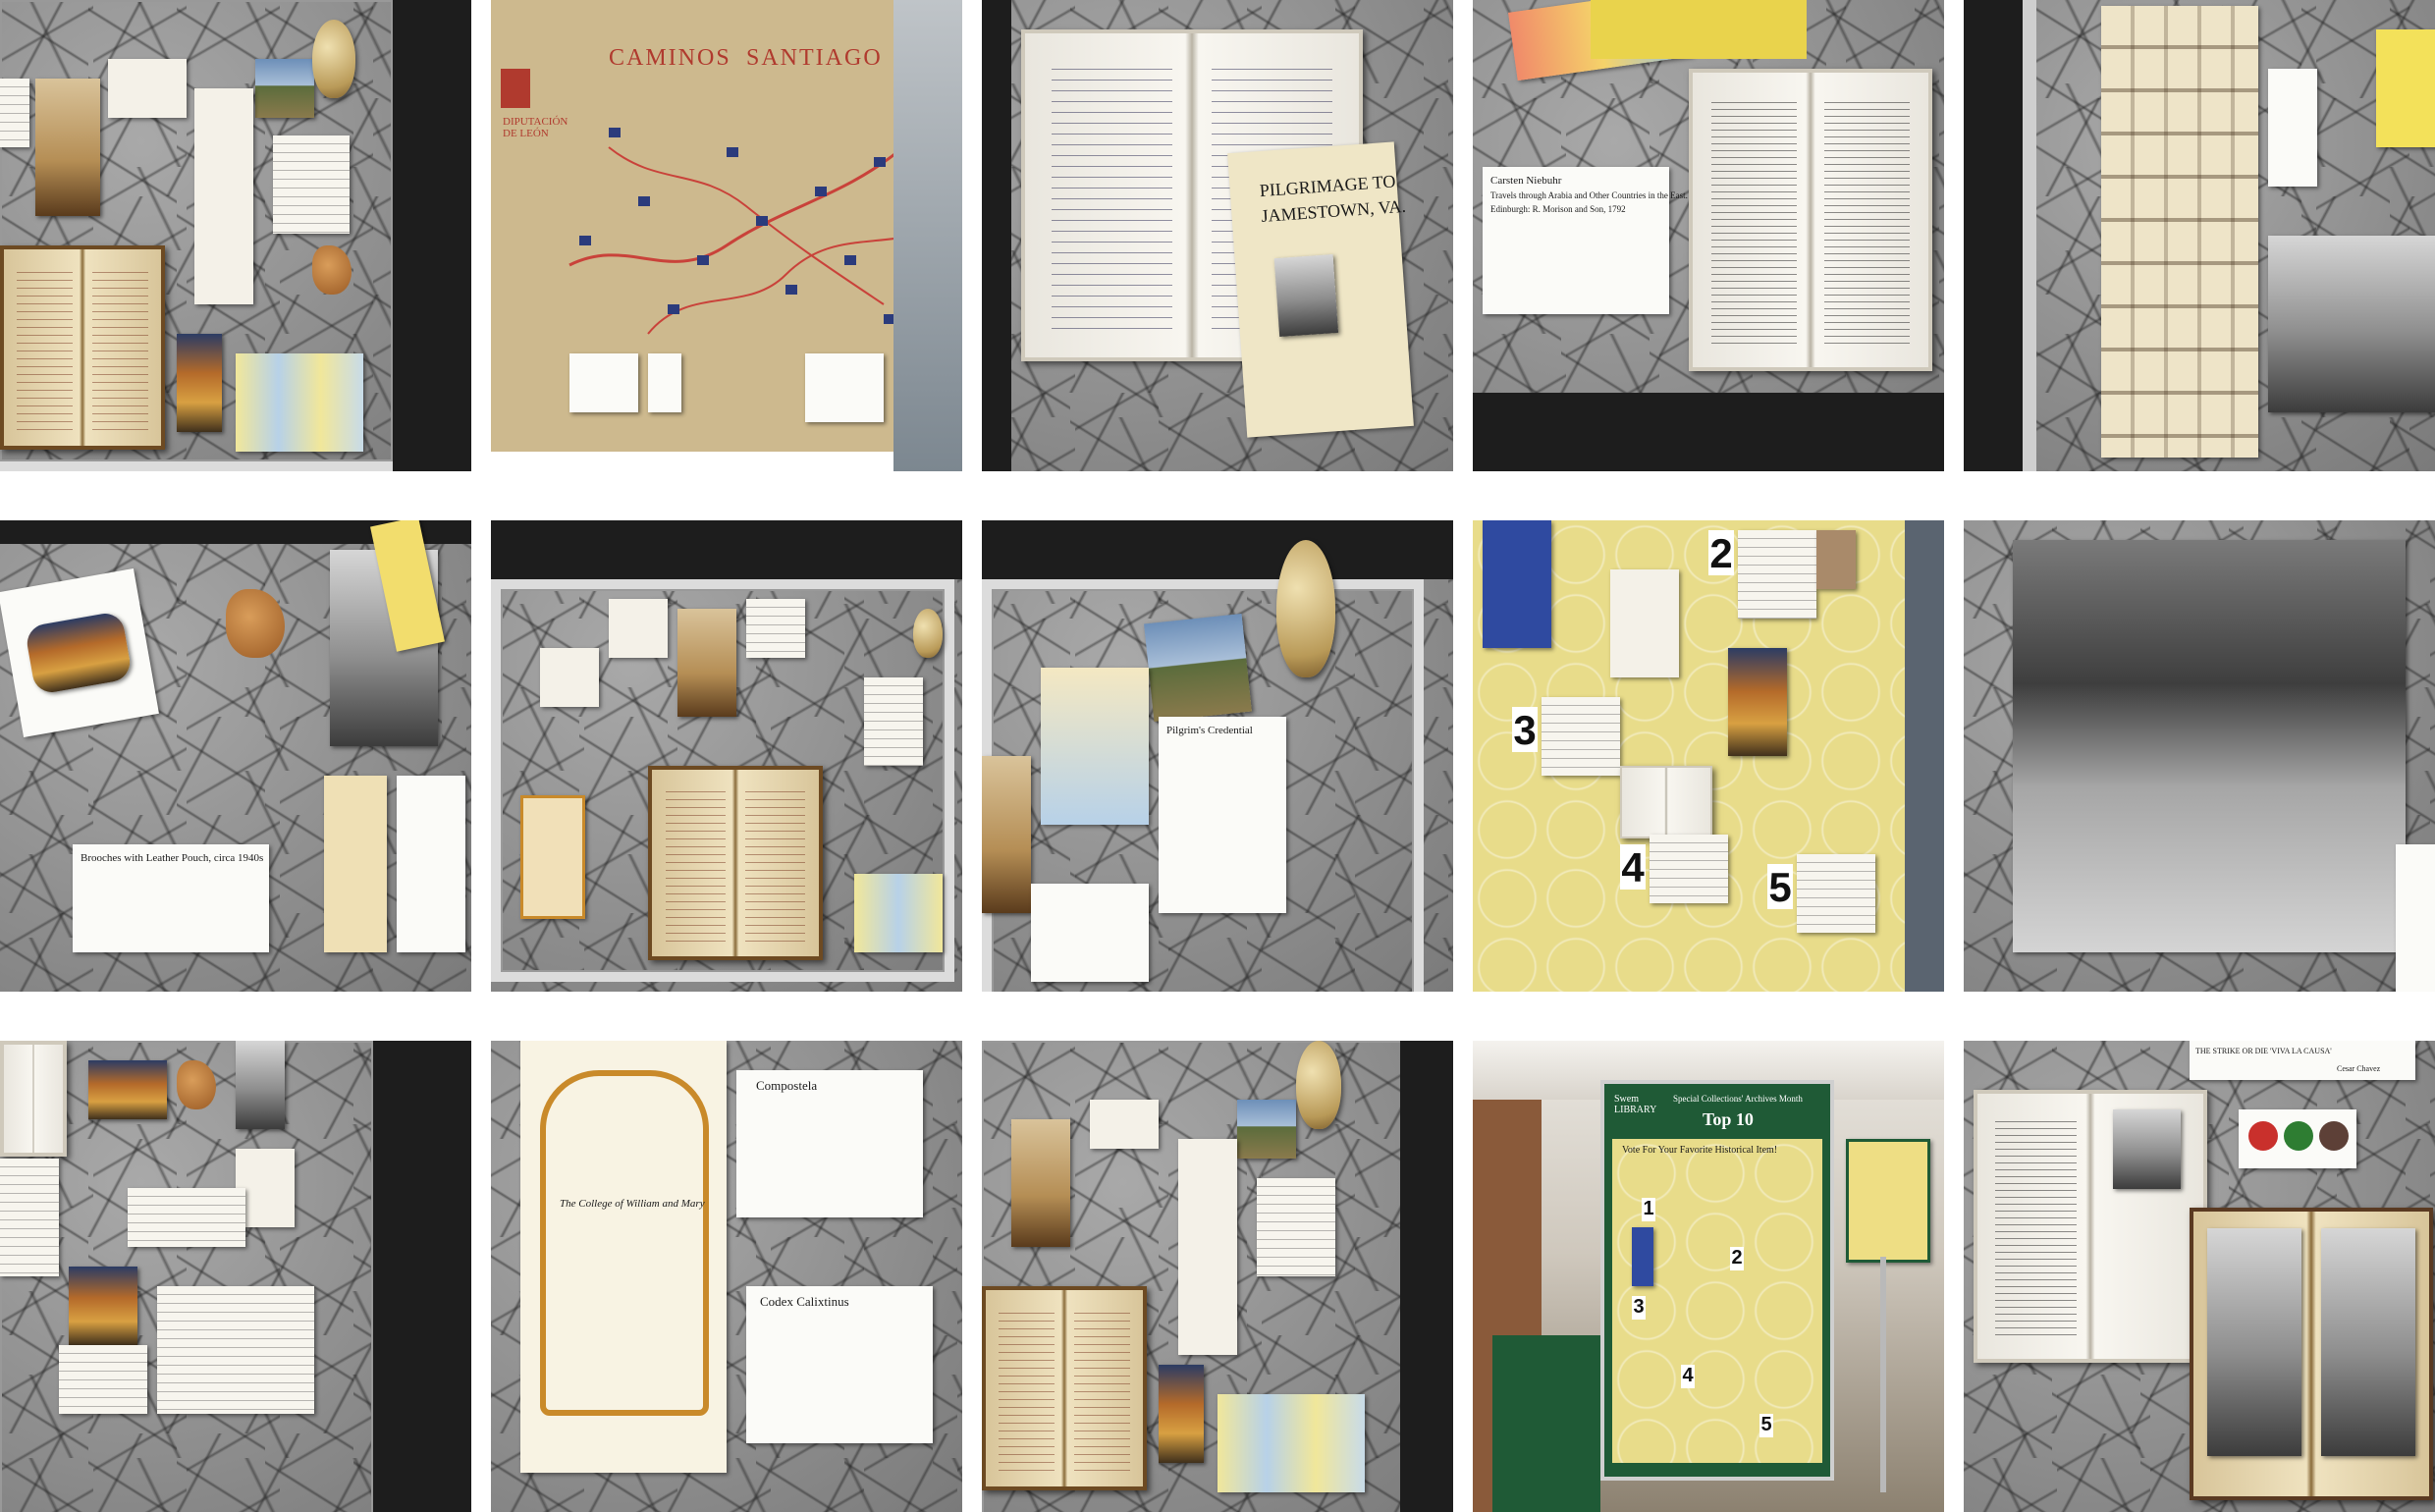 The image size is (2435, 1512). Describe the element at coordinates (741, 232) in the screenshot. I see `route-network-icon` at that location.